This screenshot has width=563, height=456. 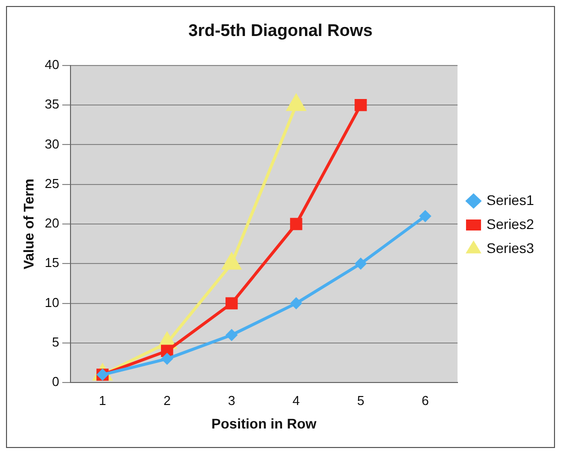 I want to click on legend-label: Series2, so click(x=510, y=224).